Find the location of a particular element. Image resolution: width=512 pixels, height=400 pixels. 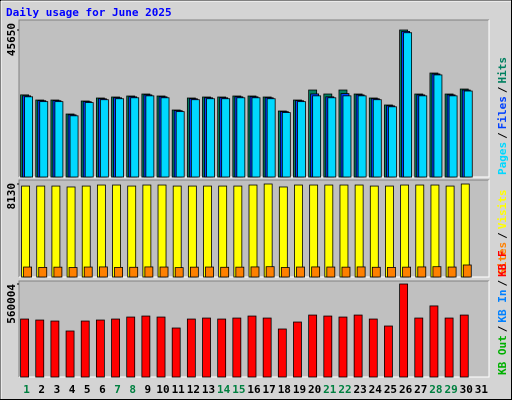

x-tick-label: 30 is located at coordinates (466, 389).